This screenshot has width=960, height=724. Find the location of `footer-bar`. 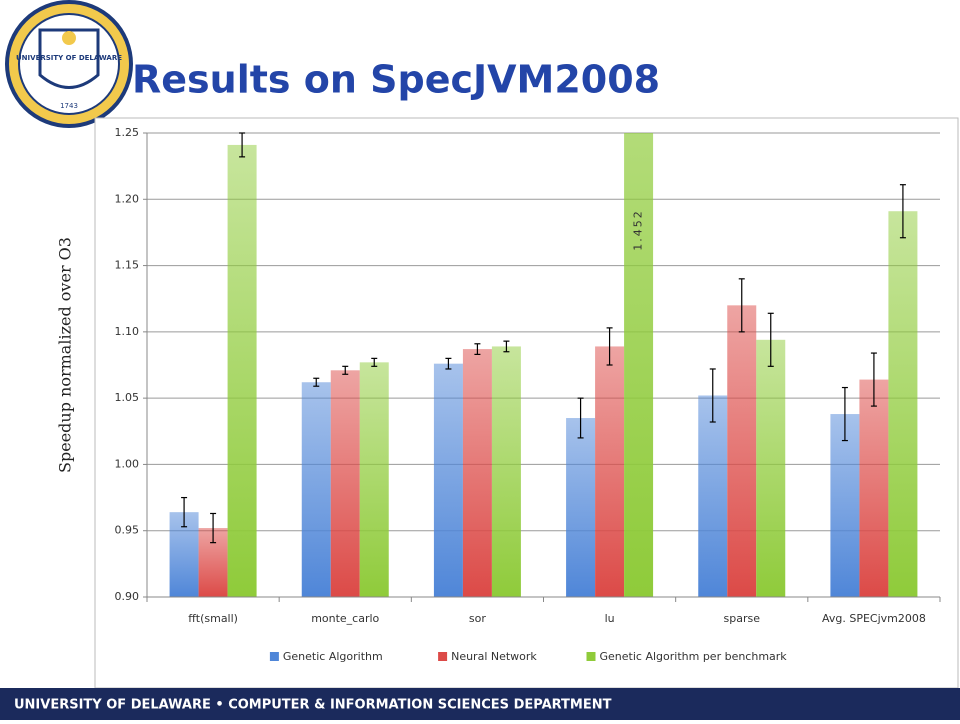

footer-bar is located at coordinates (480, 704).